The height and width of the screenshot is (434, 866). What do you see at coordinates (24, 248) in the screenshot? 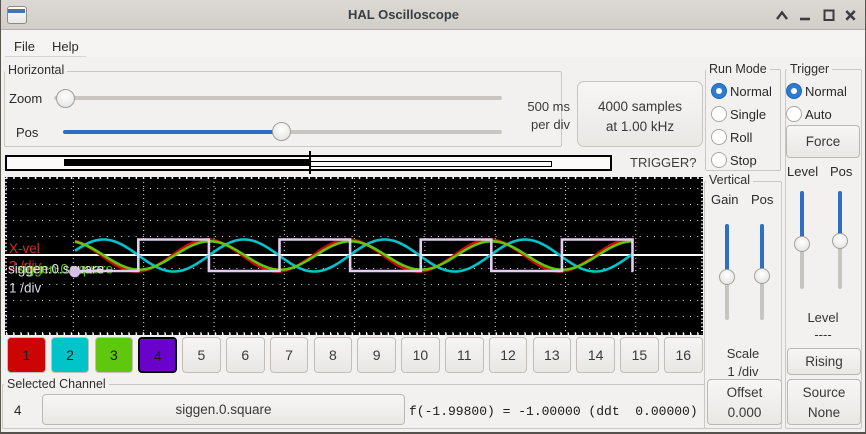
I see `svg-text: X-vel` at bounding box center [24, 248].